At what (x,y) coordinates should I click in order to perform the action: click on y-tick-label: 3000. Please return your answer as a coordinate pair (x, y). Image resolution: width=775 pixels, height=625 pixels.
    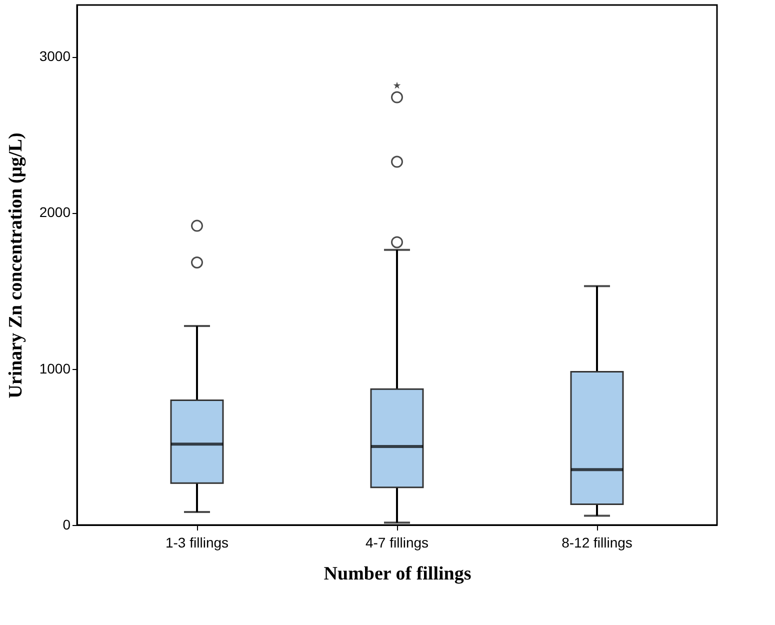
    Looking at the image, I should click on (55, 56).